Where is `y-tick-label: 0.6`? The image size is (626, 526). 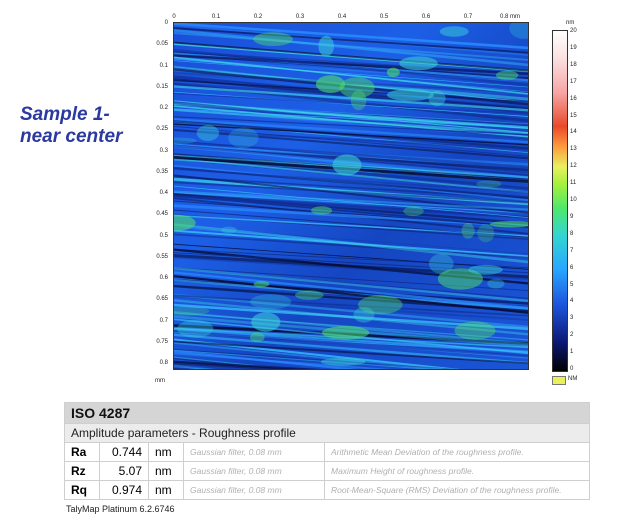
y-tick-label: 0.6 is located at coordinates (163, 278).